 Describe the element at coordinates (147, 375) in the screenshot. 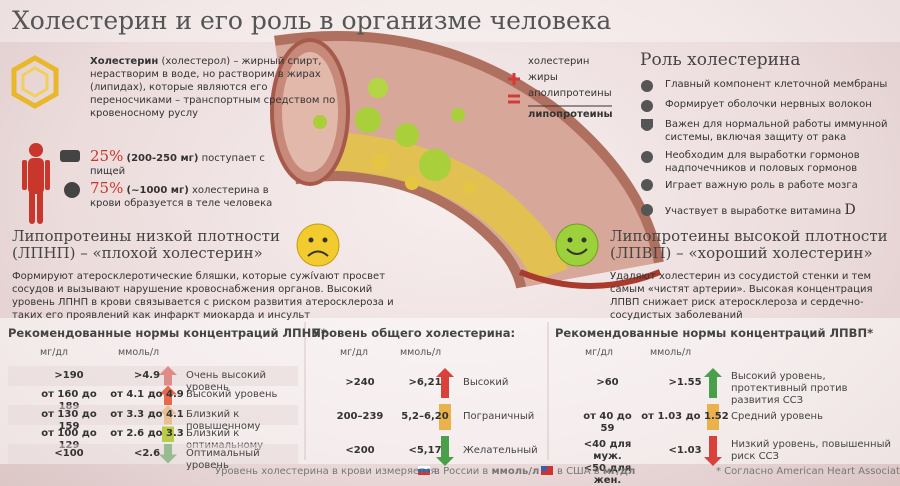

I see `table-cell: >4.9` at that location.